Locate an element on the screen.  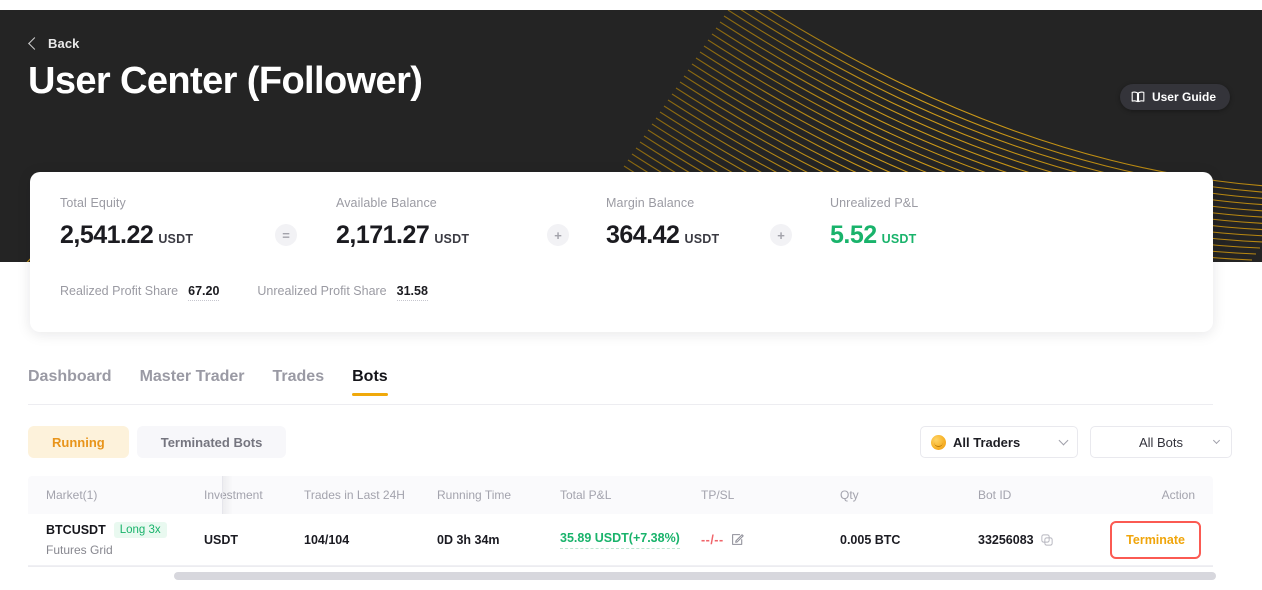
market-symbol: BTCUSDT is located at coordinates (76, 530).